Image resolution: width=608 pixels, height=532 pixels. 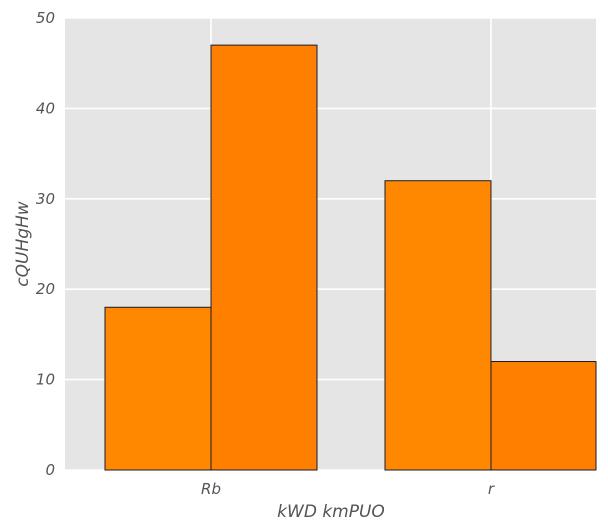 What do you see at coordinates (45, 199) in the screenshot?
I see `y-tick-label: 30` at bounding box center [45, 199].